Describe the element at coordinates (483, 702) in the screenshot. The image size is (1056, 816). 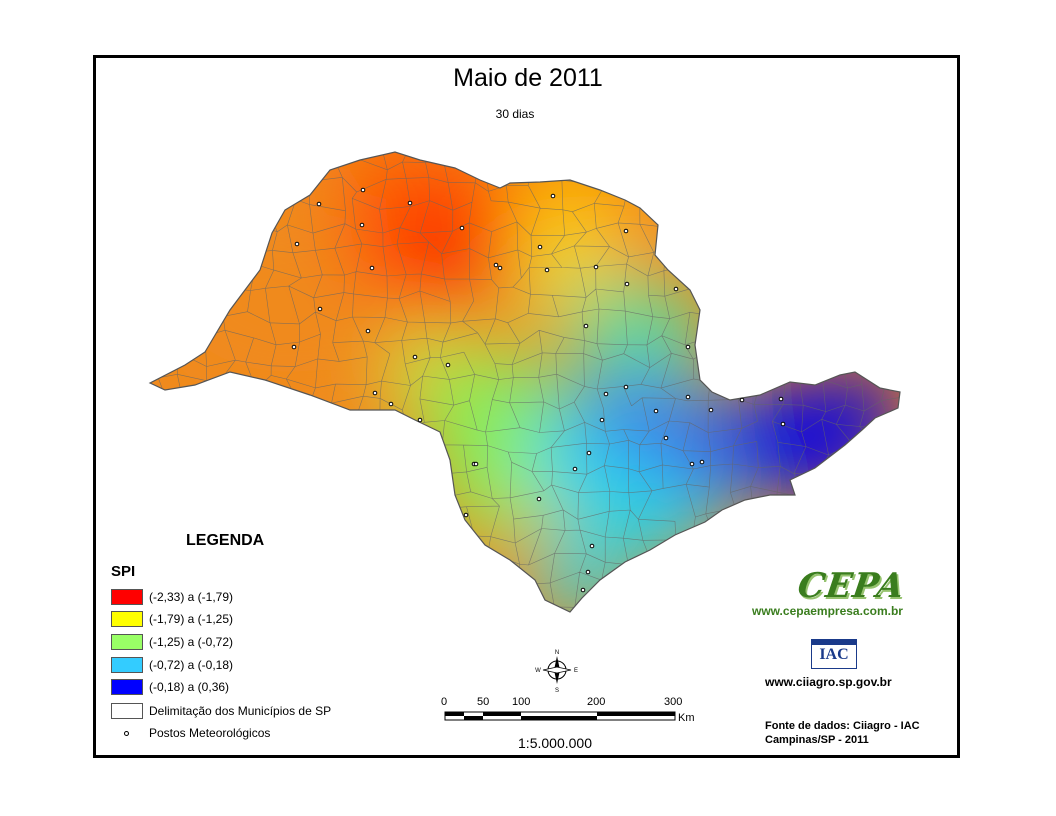
I see `scale-tick-50: 50` at that location.